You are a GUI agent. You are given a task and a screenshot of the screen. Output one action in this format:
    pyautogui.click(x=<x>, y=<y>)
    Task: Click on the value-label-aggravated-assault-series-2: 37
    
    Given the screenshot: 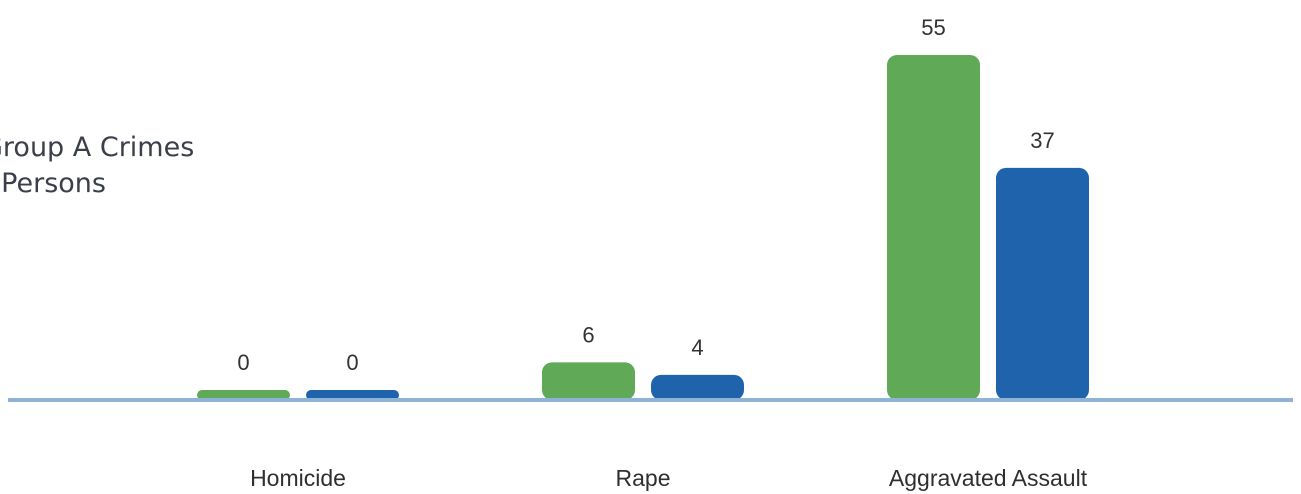 What is the action you would take?
    pyautogui.click(x=1042, y=140)
    